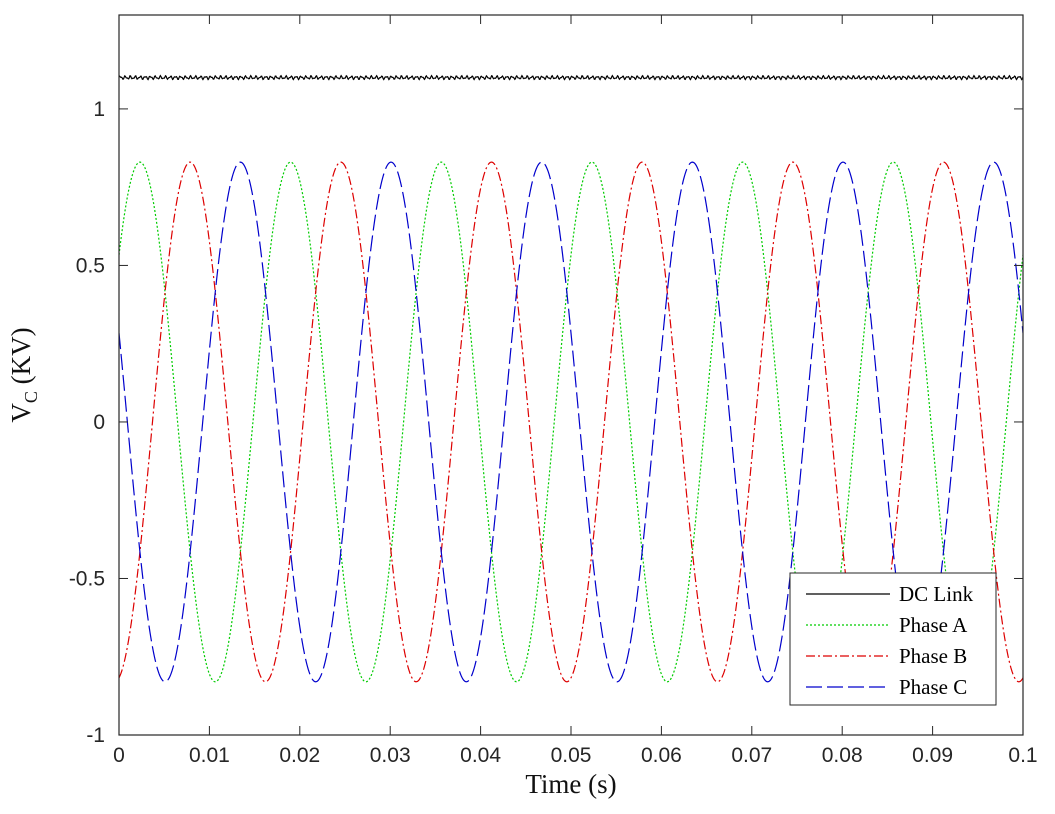 The image size is (1055, 814). I want to click on x-tick-label: 0.06, so click(661, 755).